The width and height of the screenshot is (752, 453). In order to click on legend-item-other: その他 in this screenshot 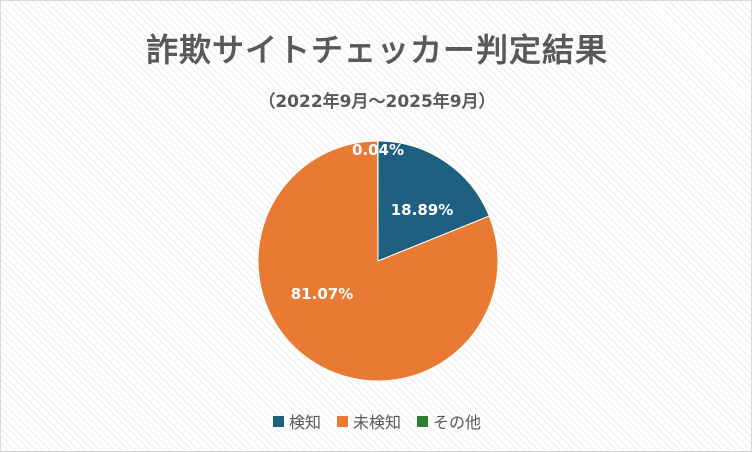, I will do `click(449, 421)`.